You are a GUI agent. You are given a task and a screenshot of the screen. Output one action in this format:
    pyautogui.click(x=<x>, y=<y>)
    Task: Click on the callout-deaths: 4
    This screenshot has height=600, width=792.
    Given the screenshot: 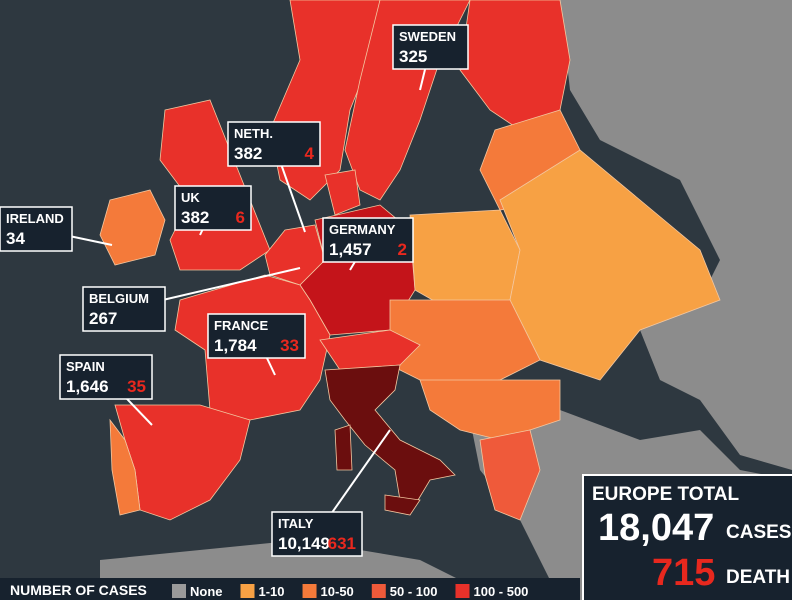 What is the action you would take?
    pyautogui.click(x=310, y=153)
    